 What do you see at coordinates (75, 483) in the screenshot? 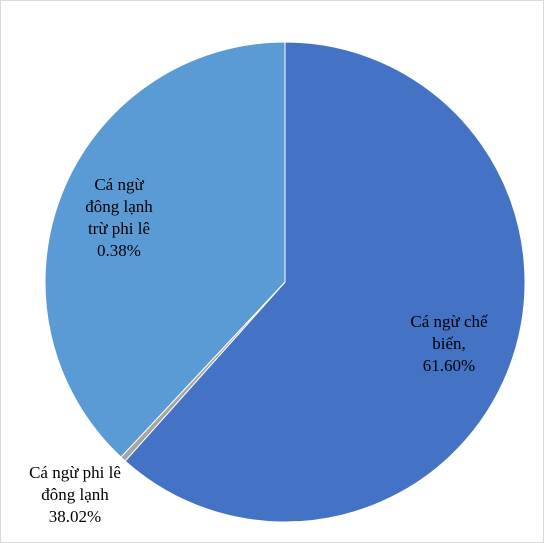
I see `category-label: Cá ngừ phi lê đông lạnh` at bounding box center [75, 483].